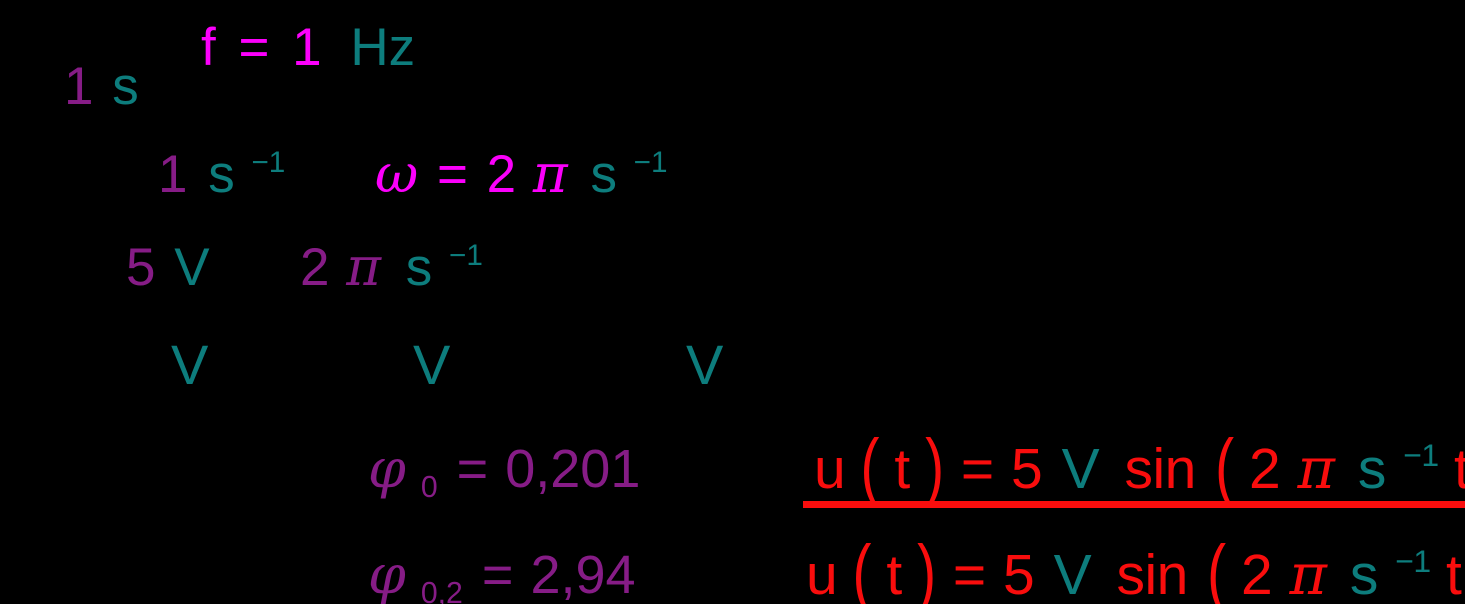 The image size is (1465, 604). Describe the element at coordinates (391, 267) in the screenshot. I see `angular-value-line: 2 π s −1` at that location.